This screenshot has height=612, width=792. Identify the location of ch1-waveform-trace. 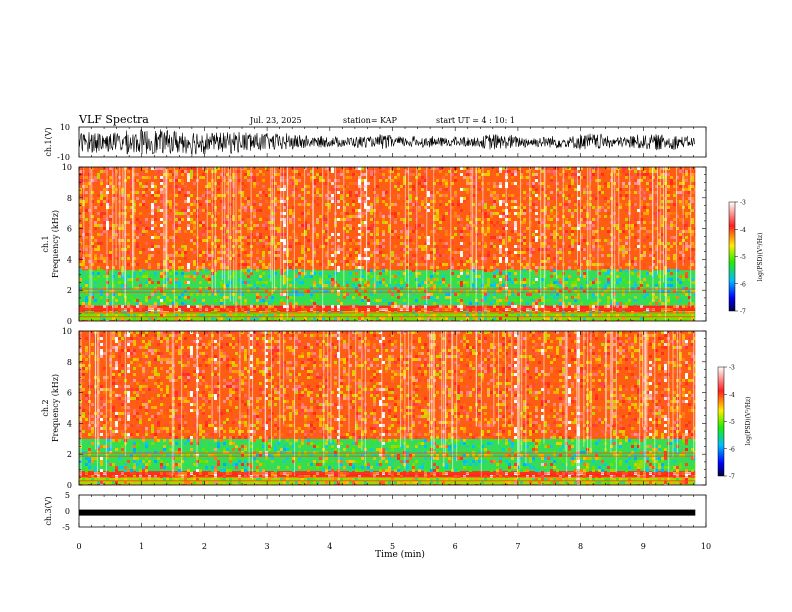
(387, 142).